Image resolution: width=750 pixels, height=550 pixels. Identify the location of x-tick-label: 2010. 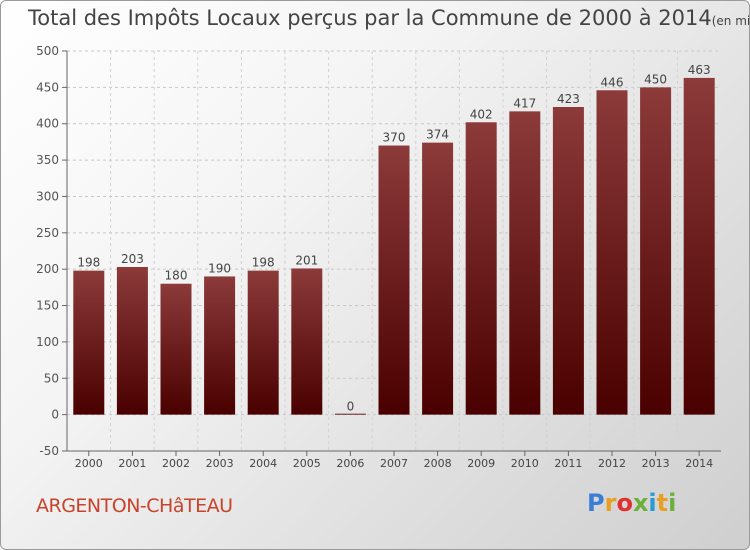
(525, 463).